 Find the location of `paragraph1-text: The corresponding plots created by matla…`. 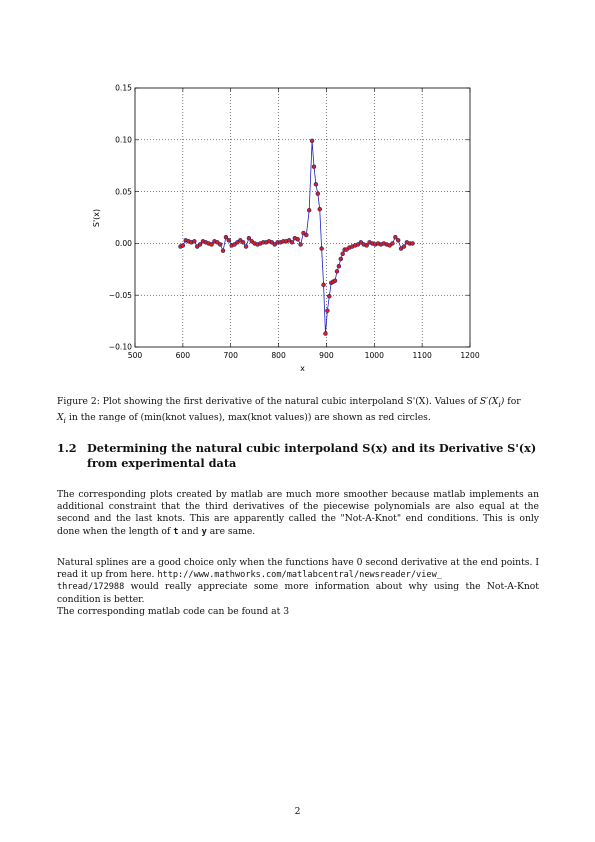

paragraph1-text: The corresponding plots created by matla… is located at coordinates (298, 513).